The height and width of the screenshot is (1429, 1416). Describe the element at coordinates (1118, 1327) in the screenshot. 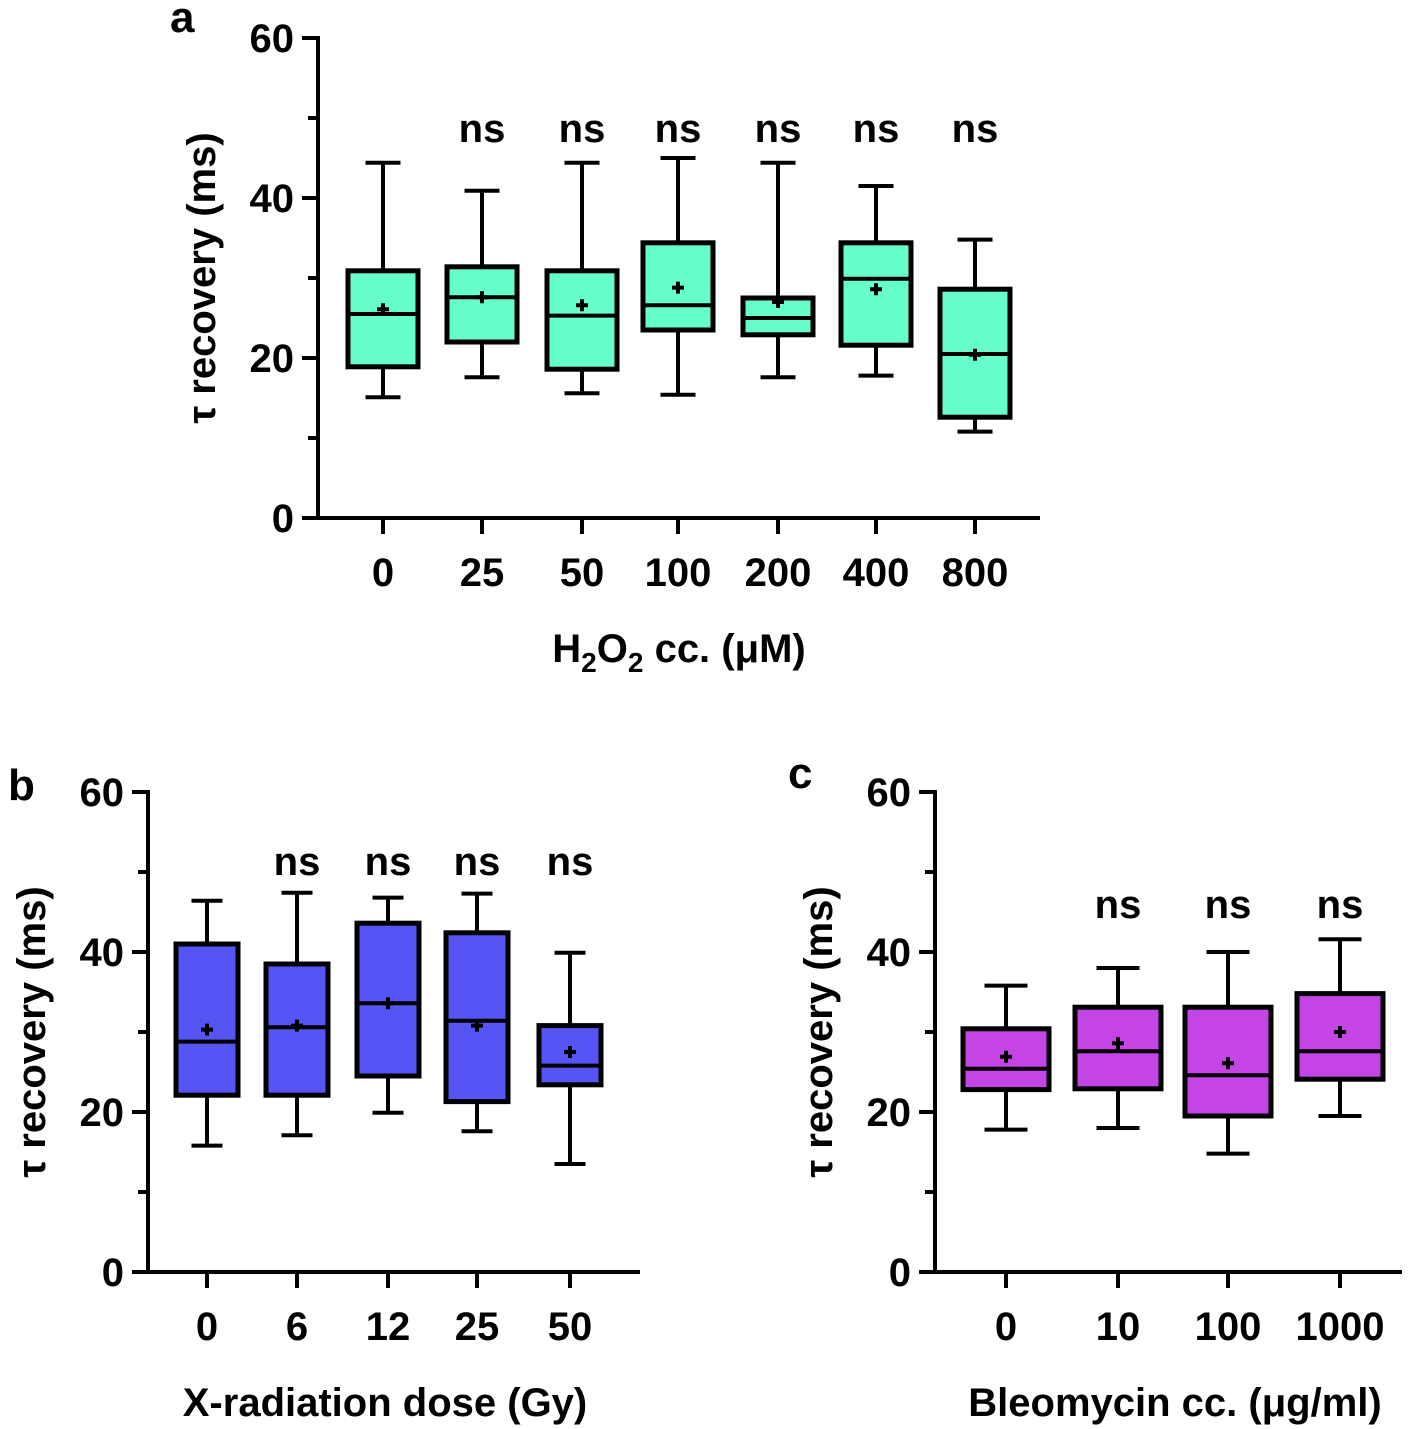

I see `x-tick-label: 10` at that location.